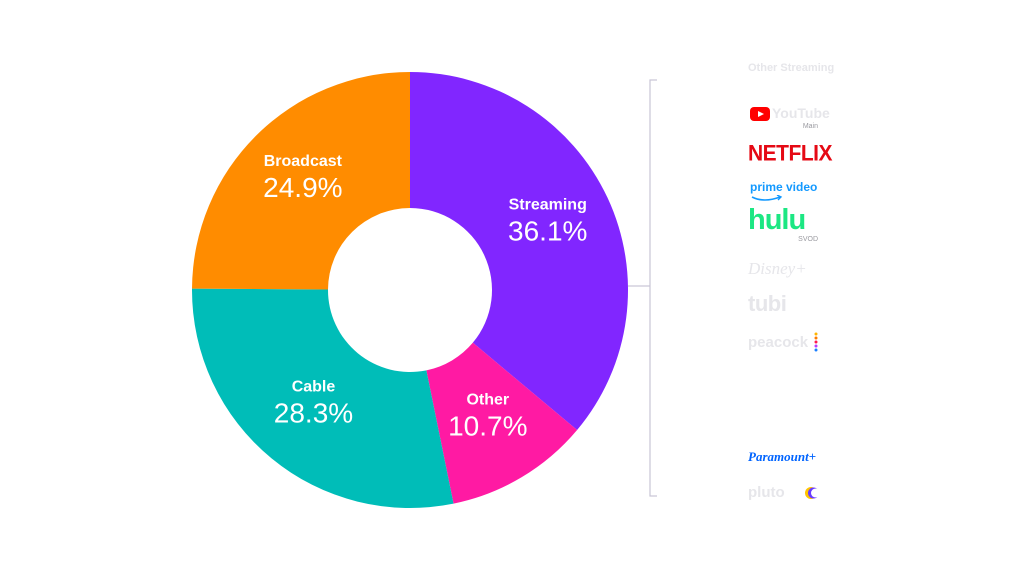  I want to click on slice-label-other: Other, so click(487, 400).